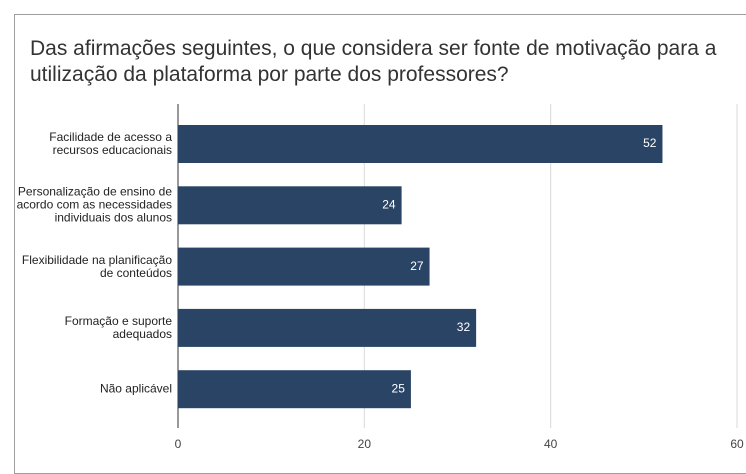  Describe the element at coordinates (135, 388) in the screenshot. I see `y-tick-label: Não aplicável` at that location.